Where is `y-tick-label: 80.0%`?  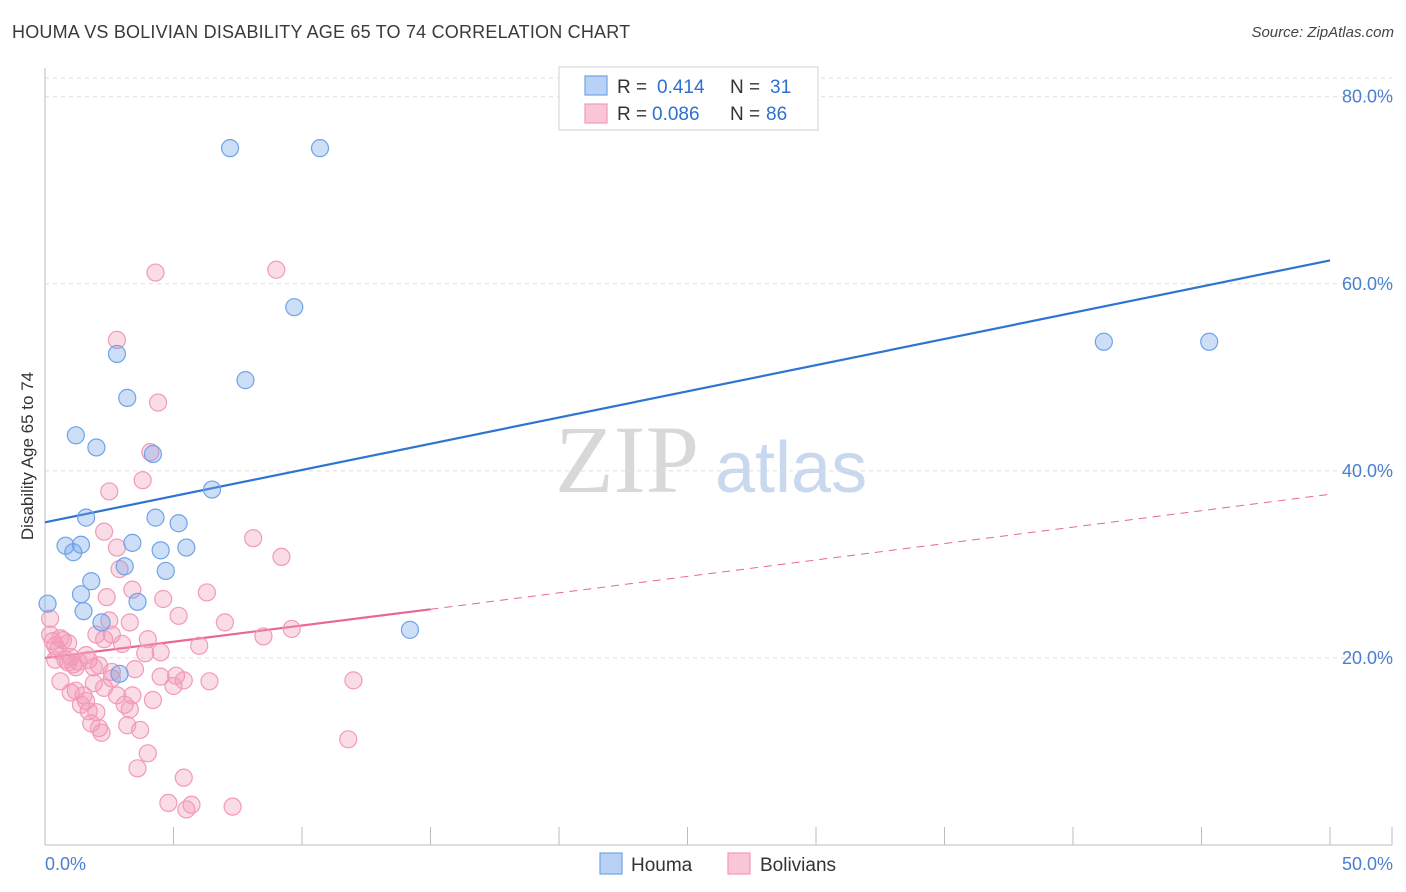
y-tick-label: 80.0% is located at coordinates (1367, 97).